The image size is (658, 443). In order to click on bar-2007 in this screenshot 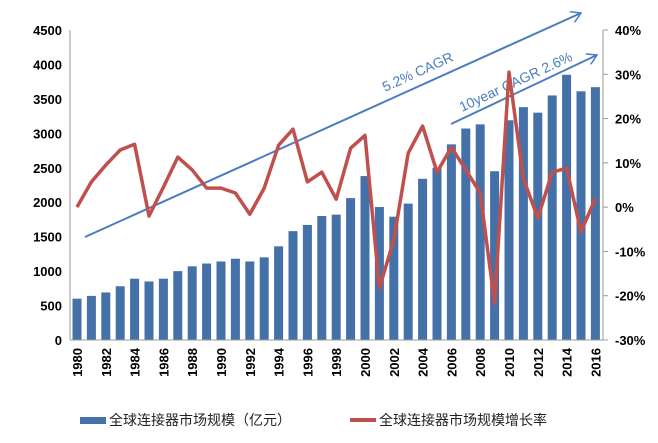, I will do `click(466, 234)`.